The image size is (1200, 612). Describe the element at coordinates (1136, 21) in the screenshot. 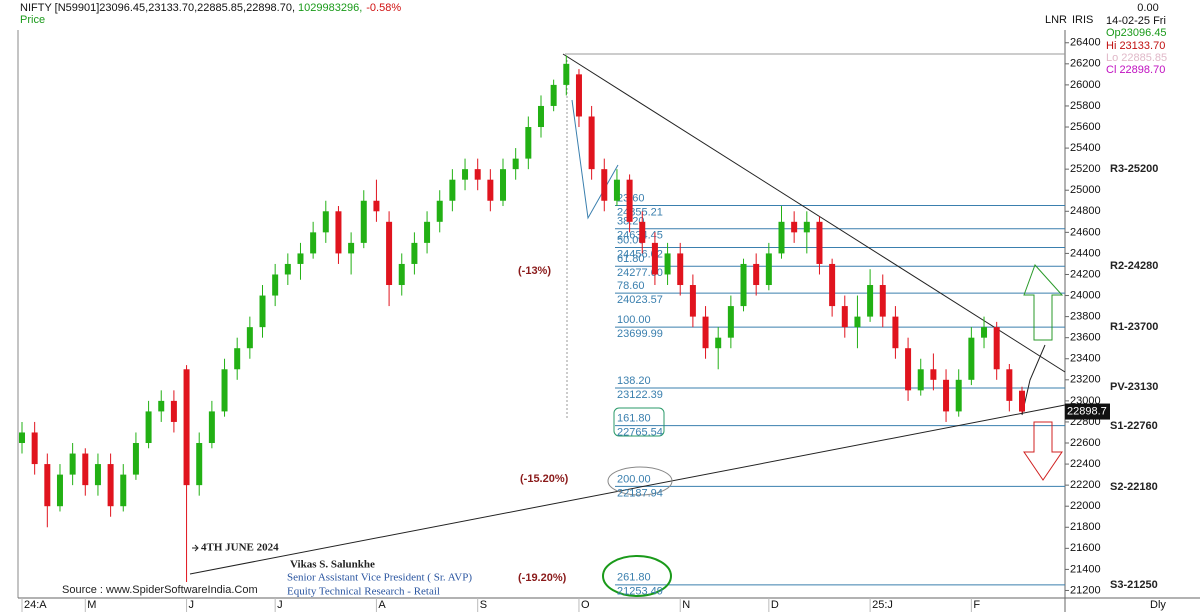

I see `info-date: 14-02-25 Fri` at that location.